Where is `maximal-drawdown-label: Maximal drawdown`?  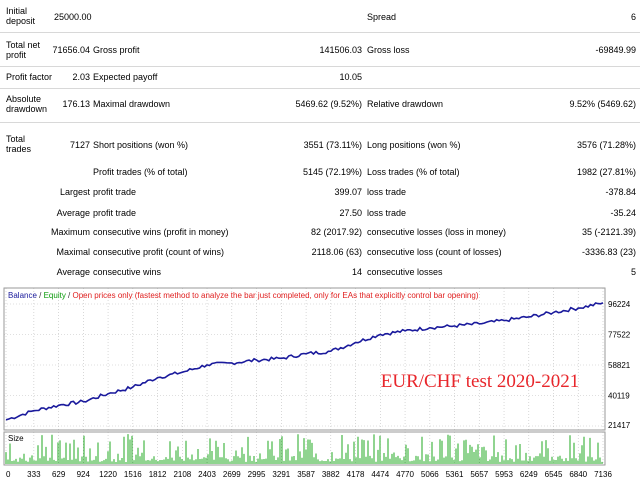 maximal-drawdown-label: Maximal drawdown is located at coordinates (132, 104).